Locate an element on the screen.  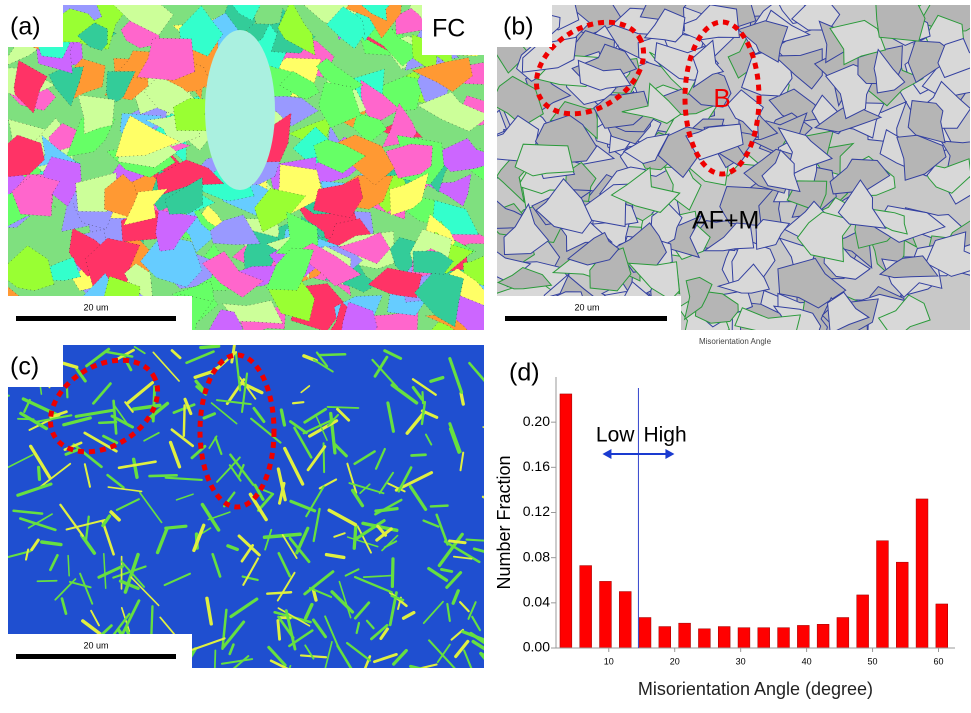
label-box is located at coordinates (35, 26).